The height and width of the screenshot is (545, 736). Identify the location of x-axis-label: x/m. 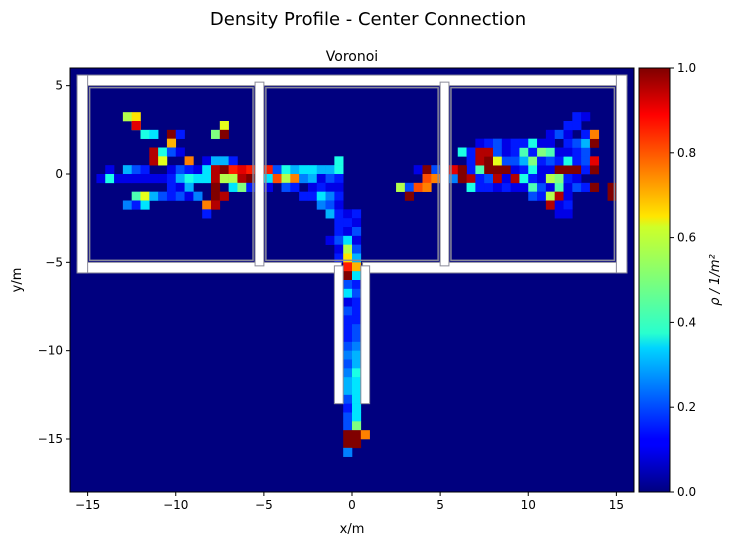
(352, 529).